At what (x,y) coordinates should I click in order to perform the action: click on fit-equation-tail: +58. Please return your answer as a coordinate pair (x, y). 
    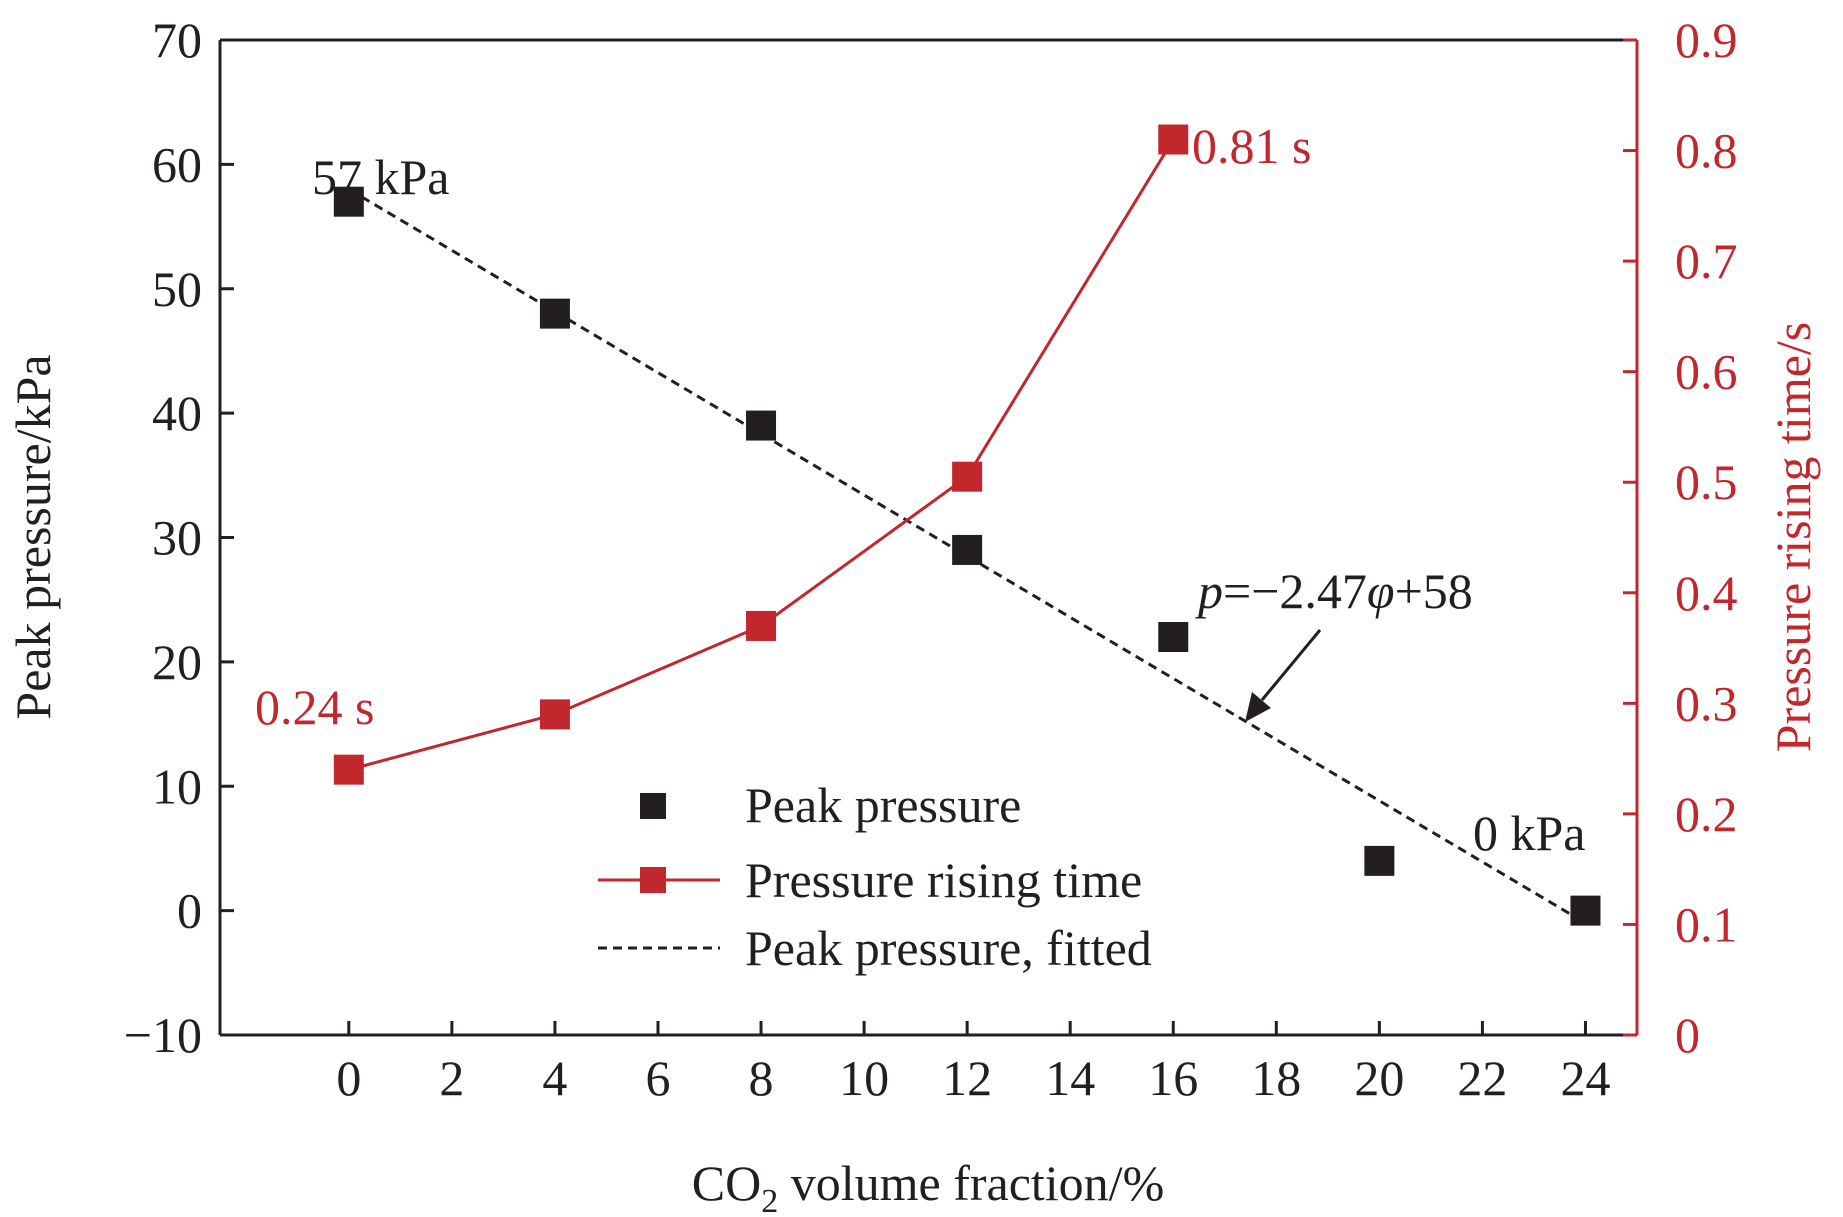
    Looking at the image, I should click on (1434, 591).